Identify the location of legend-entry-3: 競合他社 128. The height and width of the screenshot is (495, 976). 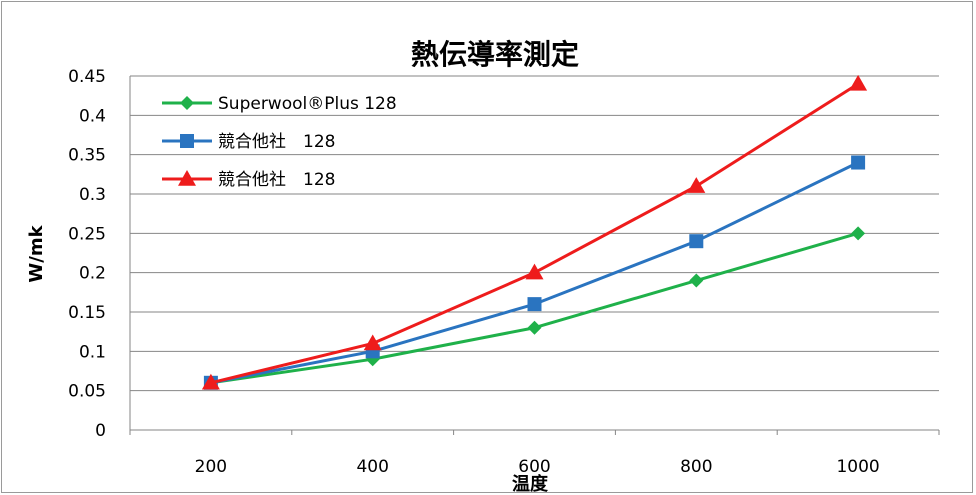
(248, 180).